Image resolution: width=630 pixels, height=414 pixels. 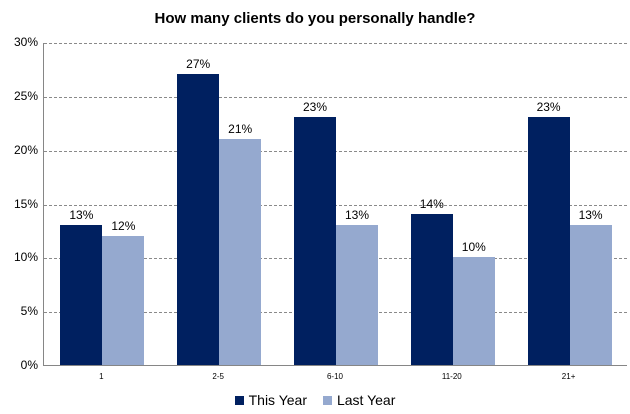 I want to click on x-tick-label: 11-20, so click(x=451, y=376).